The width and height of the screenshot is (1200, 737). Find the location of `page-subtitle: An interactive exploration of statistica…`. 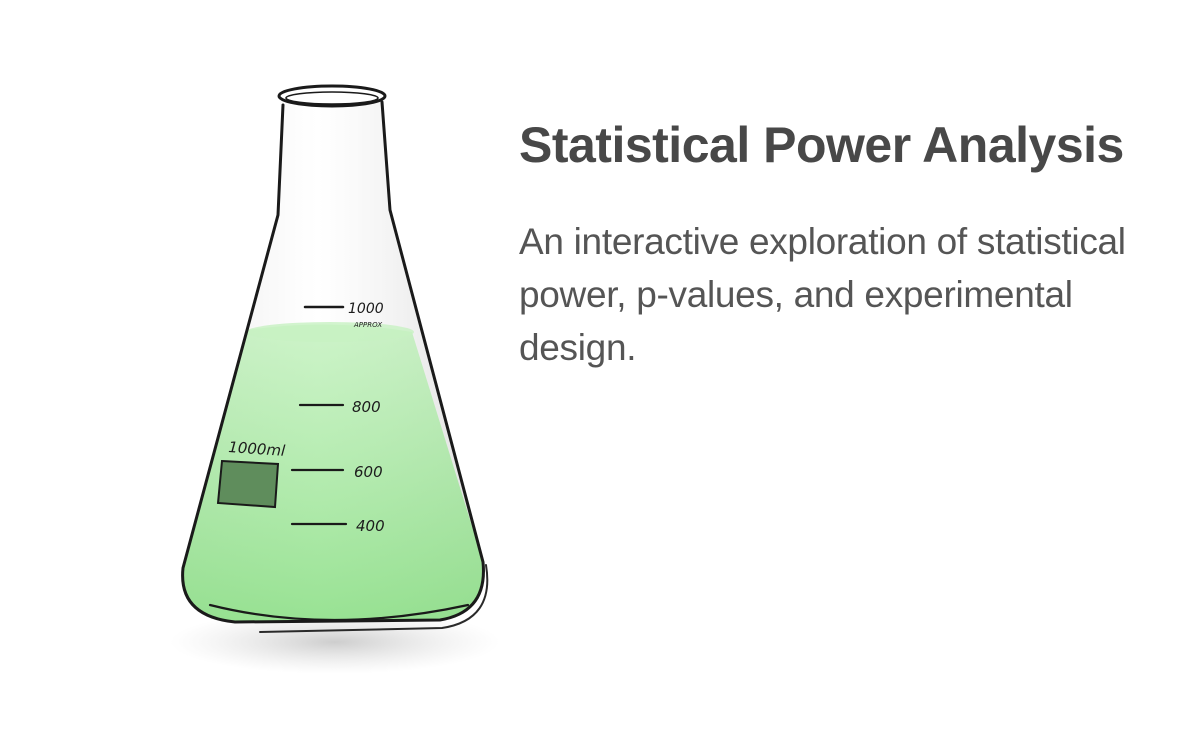

page-subtitle: An interactive exploration of statistica… is located at coordinates (822, 294).